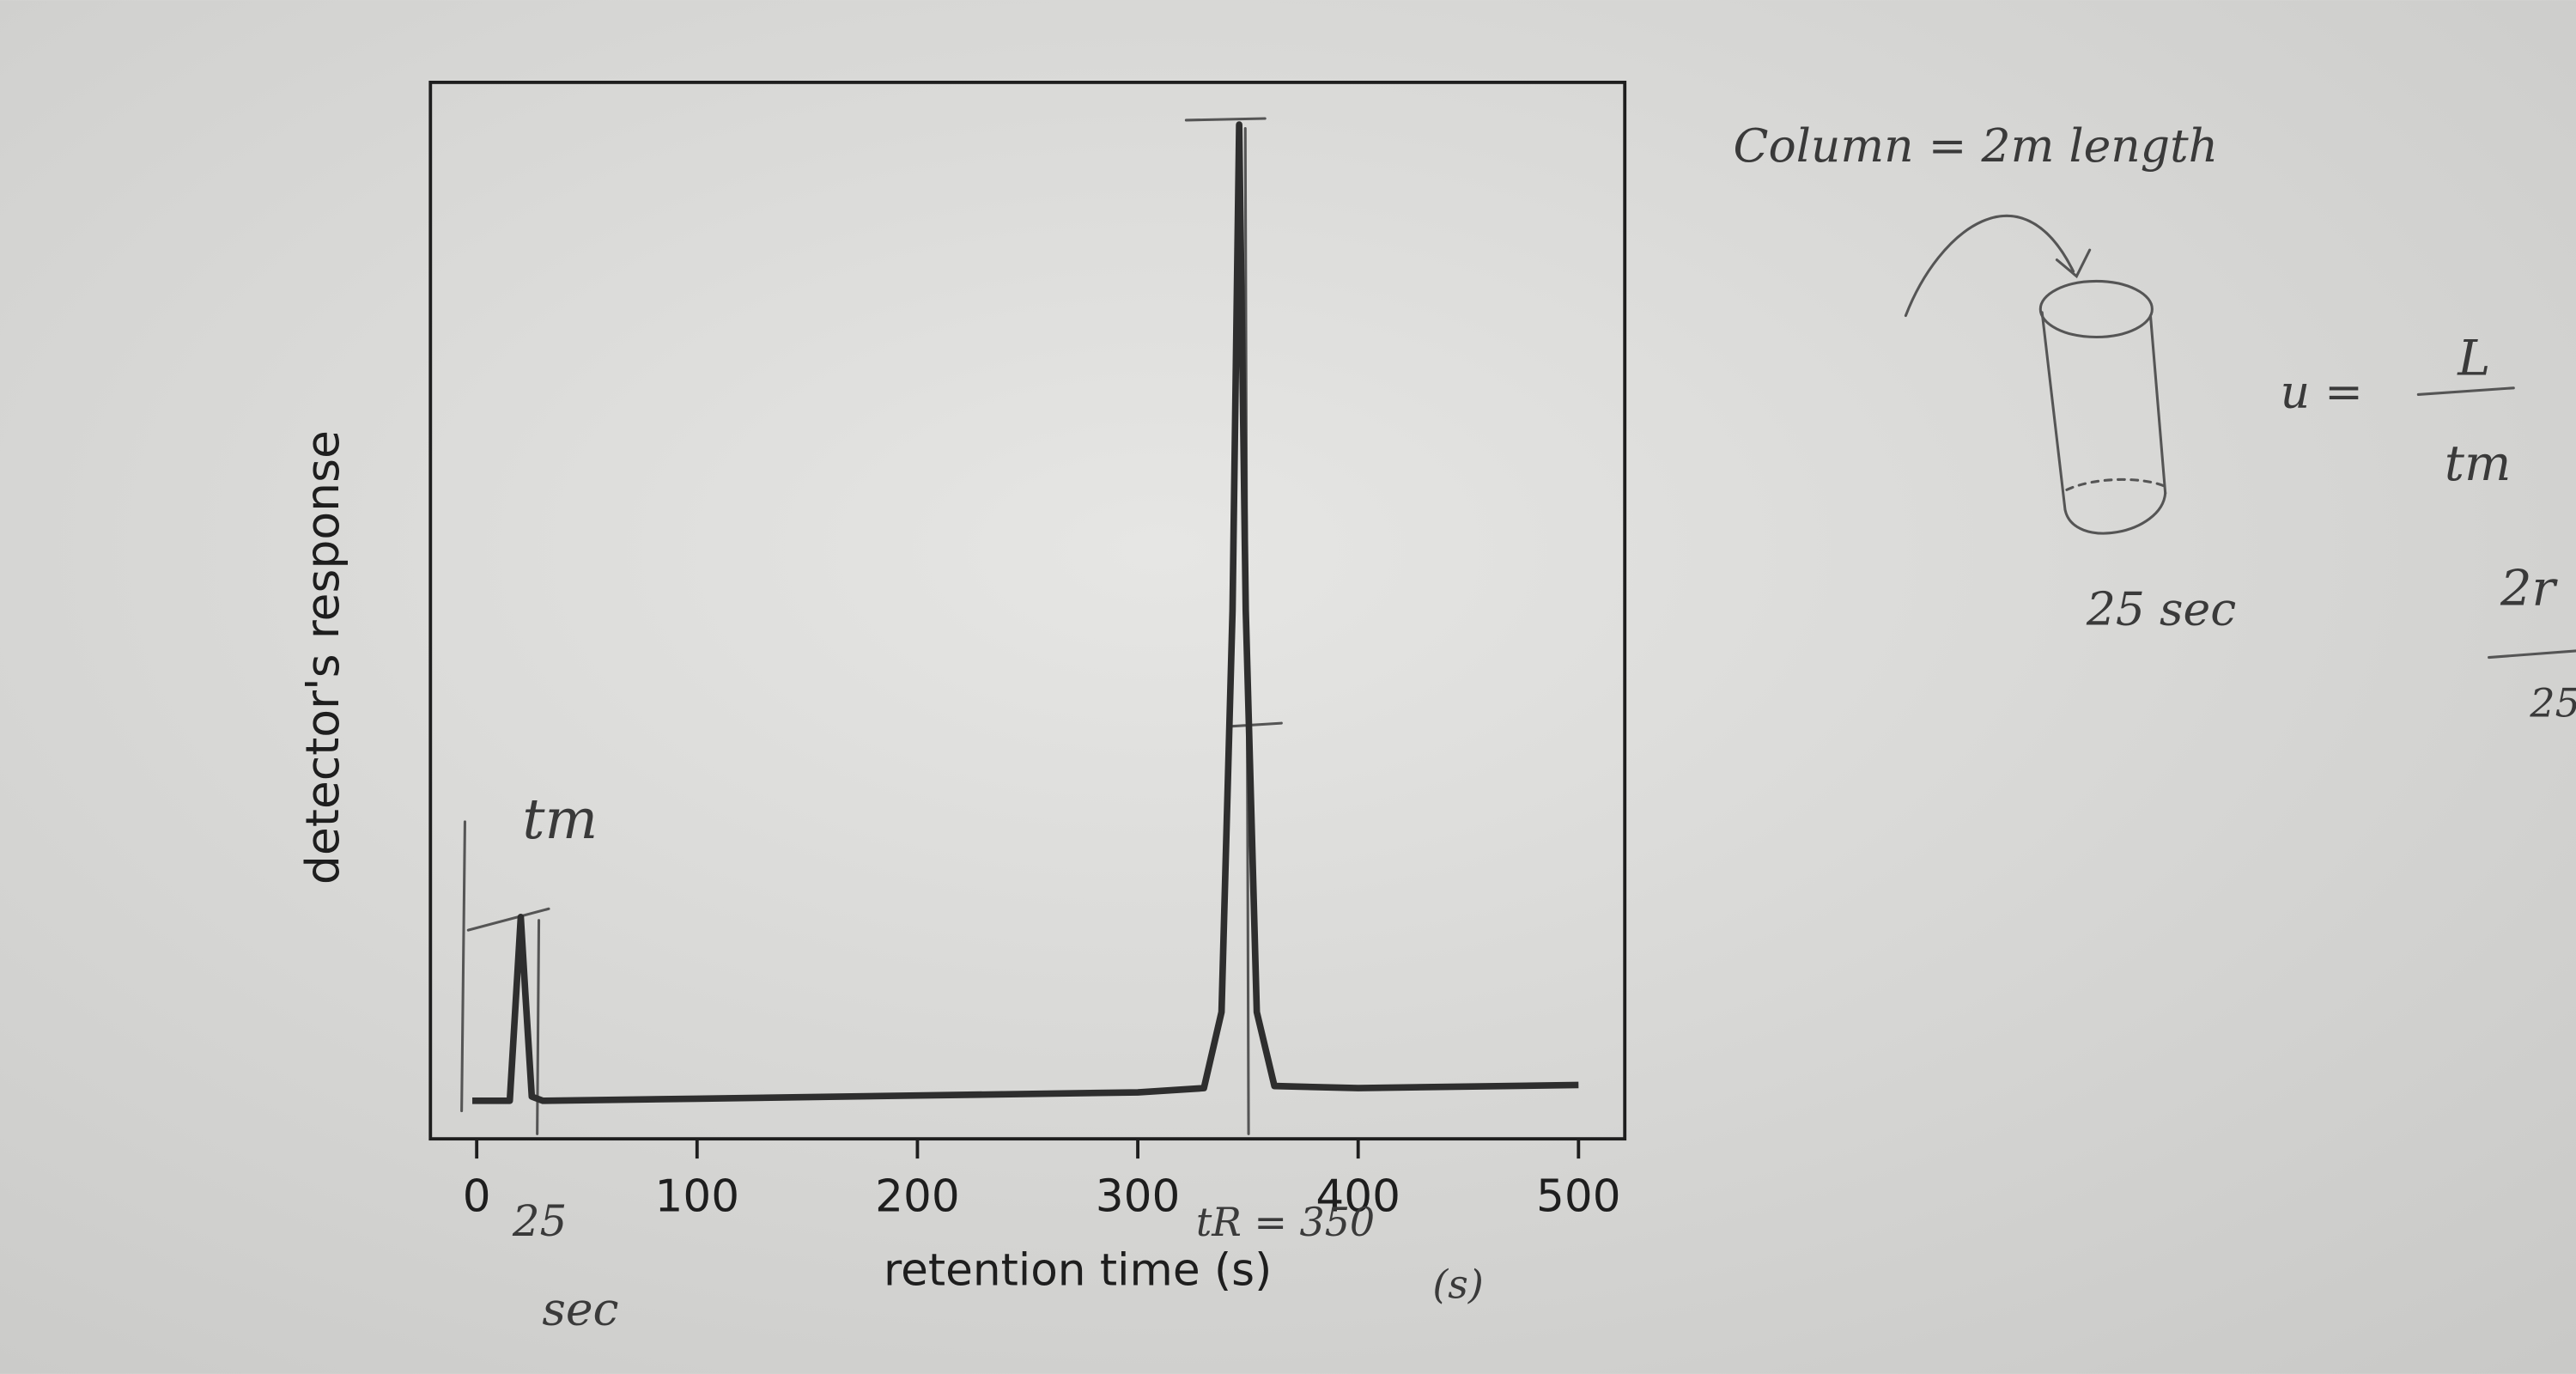 The image size is (2576, 1374). I want to click on x-axis-label: retention time (s), so click(1078, 1270).